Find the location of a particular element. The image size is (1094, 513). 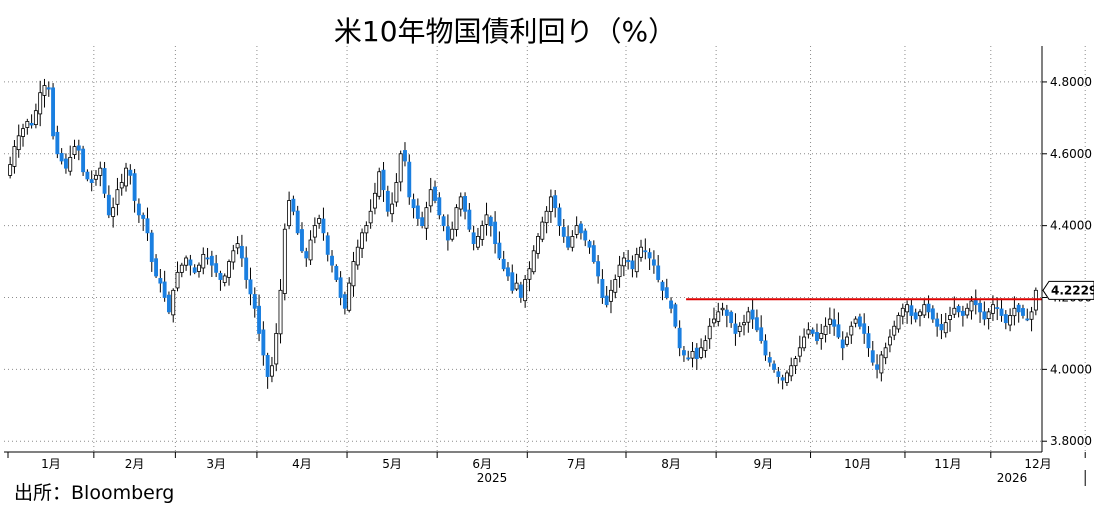

x-month-label: 7月 is located at coordinates (577, 464).